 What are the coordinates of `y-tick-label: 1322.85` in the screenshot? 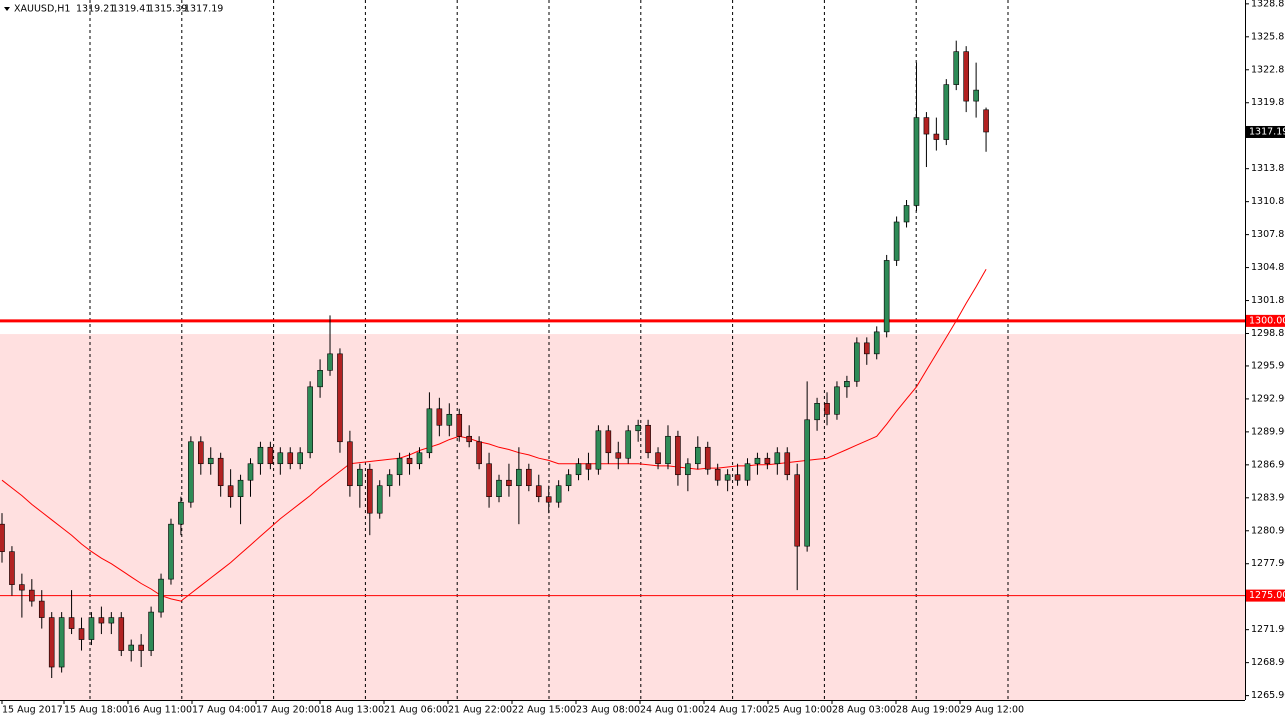 It's located at (1268, 69).